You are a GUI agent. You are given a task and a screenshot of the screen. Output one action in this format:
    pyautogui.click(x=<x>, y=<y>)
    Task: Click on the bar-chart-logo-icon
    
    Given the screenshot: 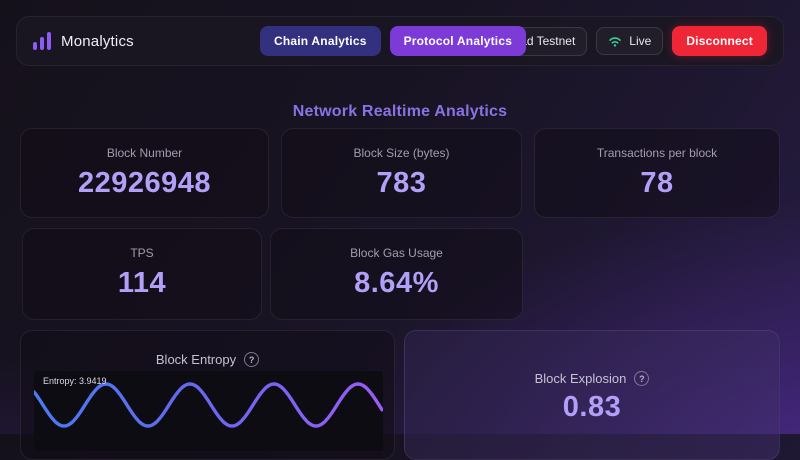 What is the action you would take?
    pyautogui.click(x=42, y=41)
    